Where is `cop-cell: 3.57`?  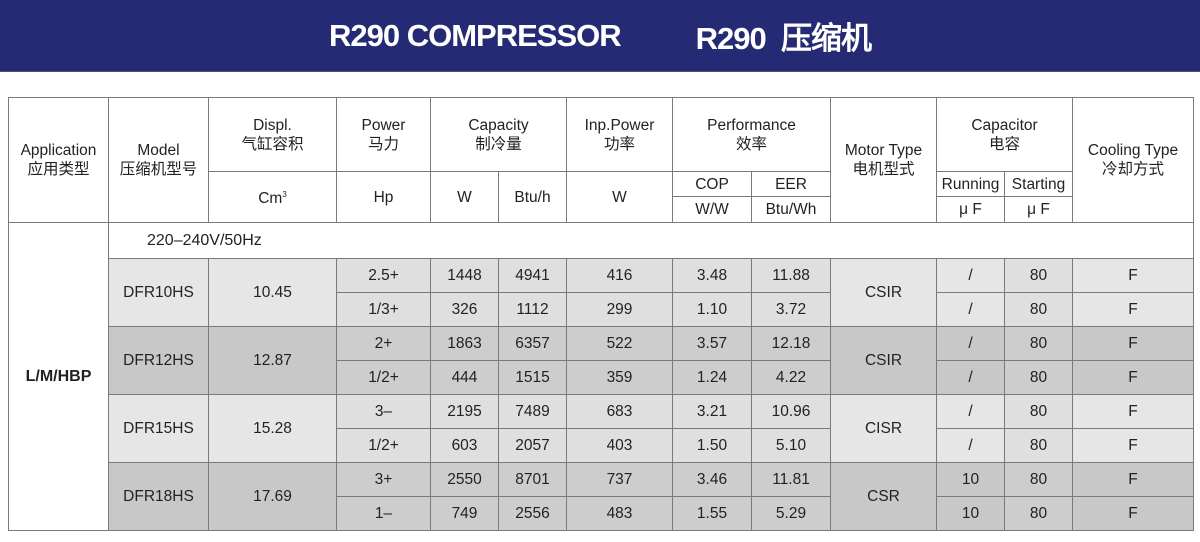 cop-cell: 3.57 is located at coordinates (712, 343).